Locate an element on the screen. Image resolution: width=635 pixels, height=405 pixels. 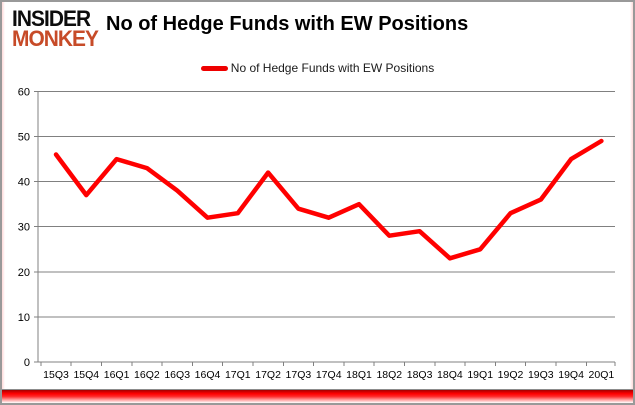
legend: No of Hedge Funds with EW Positions is located at coordinates (317, 68).